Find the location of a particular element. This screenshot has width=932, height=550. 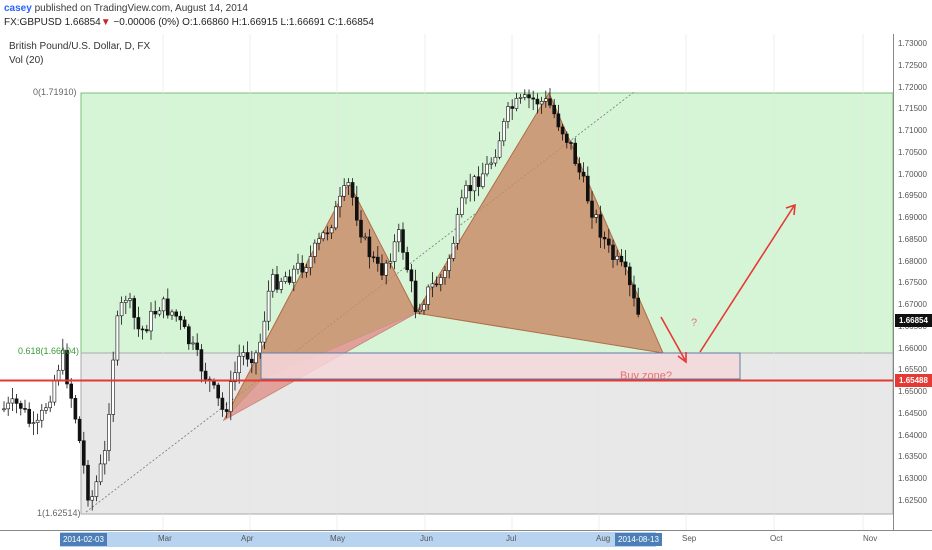

price-tick-label: 1.62500 is located at coordinates (912, 500).